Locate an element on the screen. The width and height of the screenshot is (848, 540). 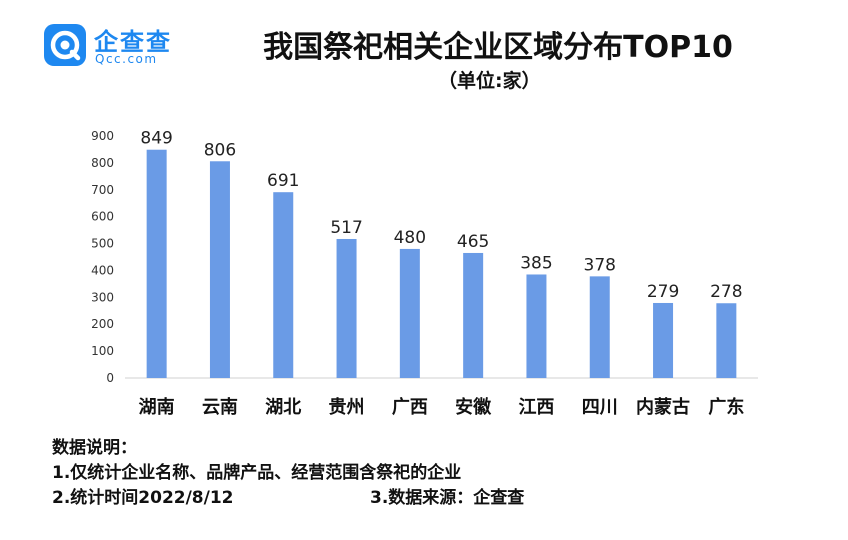
y-tick-label: 500 is located at coordinates (102, 244).